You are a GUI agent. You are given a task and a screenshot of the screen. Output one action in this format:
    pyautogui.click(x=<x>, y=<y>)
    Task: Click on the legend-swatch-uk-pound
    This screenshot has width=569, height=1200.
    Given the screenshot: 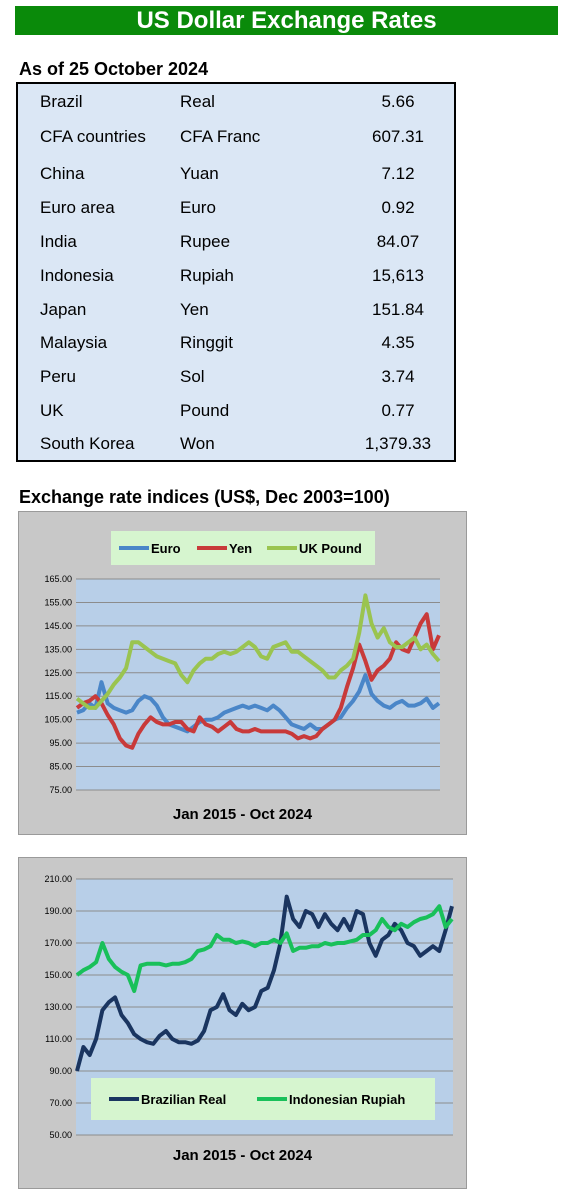 What is the action you would take?
    pyautogui.click(x=282, y=548)
    